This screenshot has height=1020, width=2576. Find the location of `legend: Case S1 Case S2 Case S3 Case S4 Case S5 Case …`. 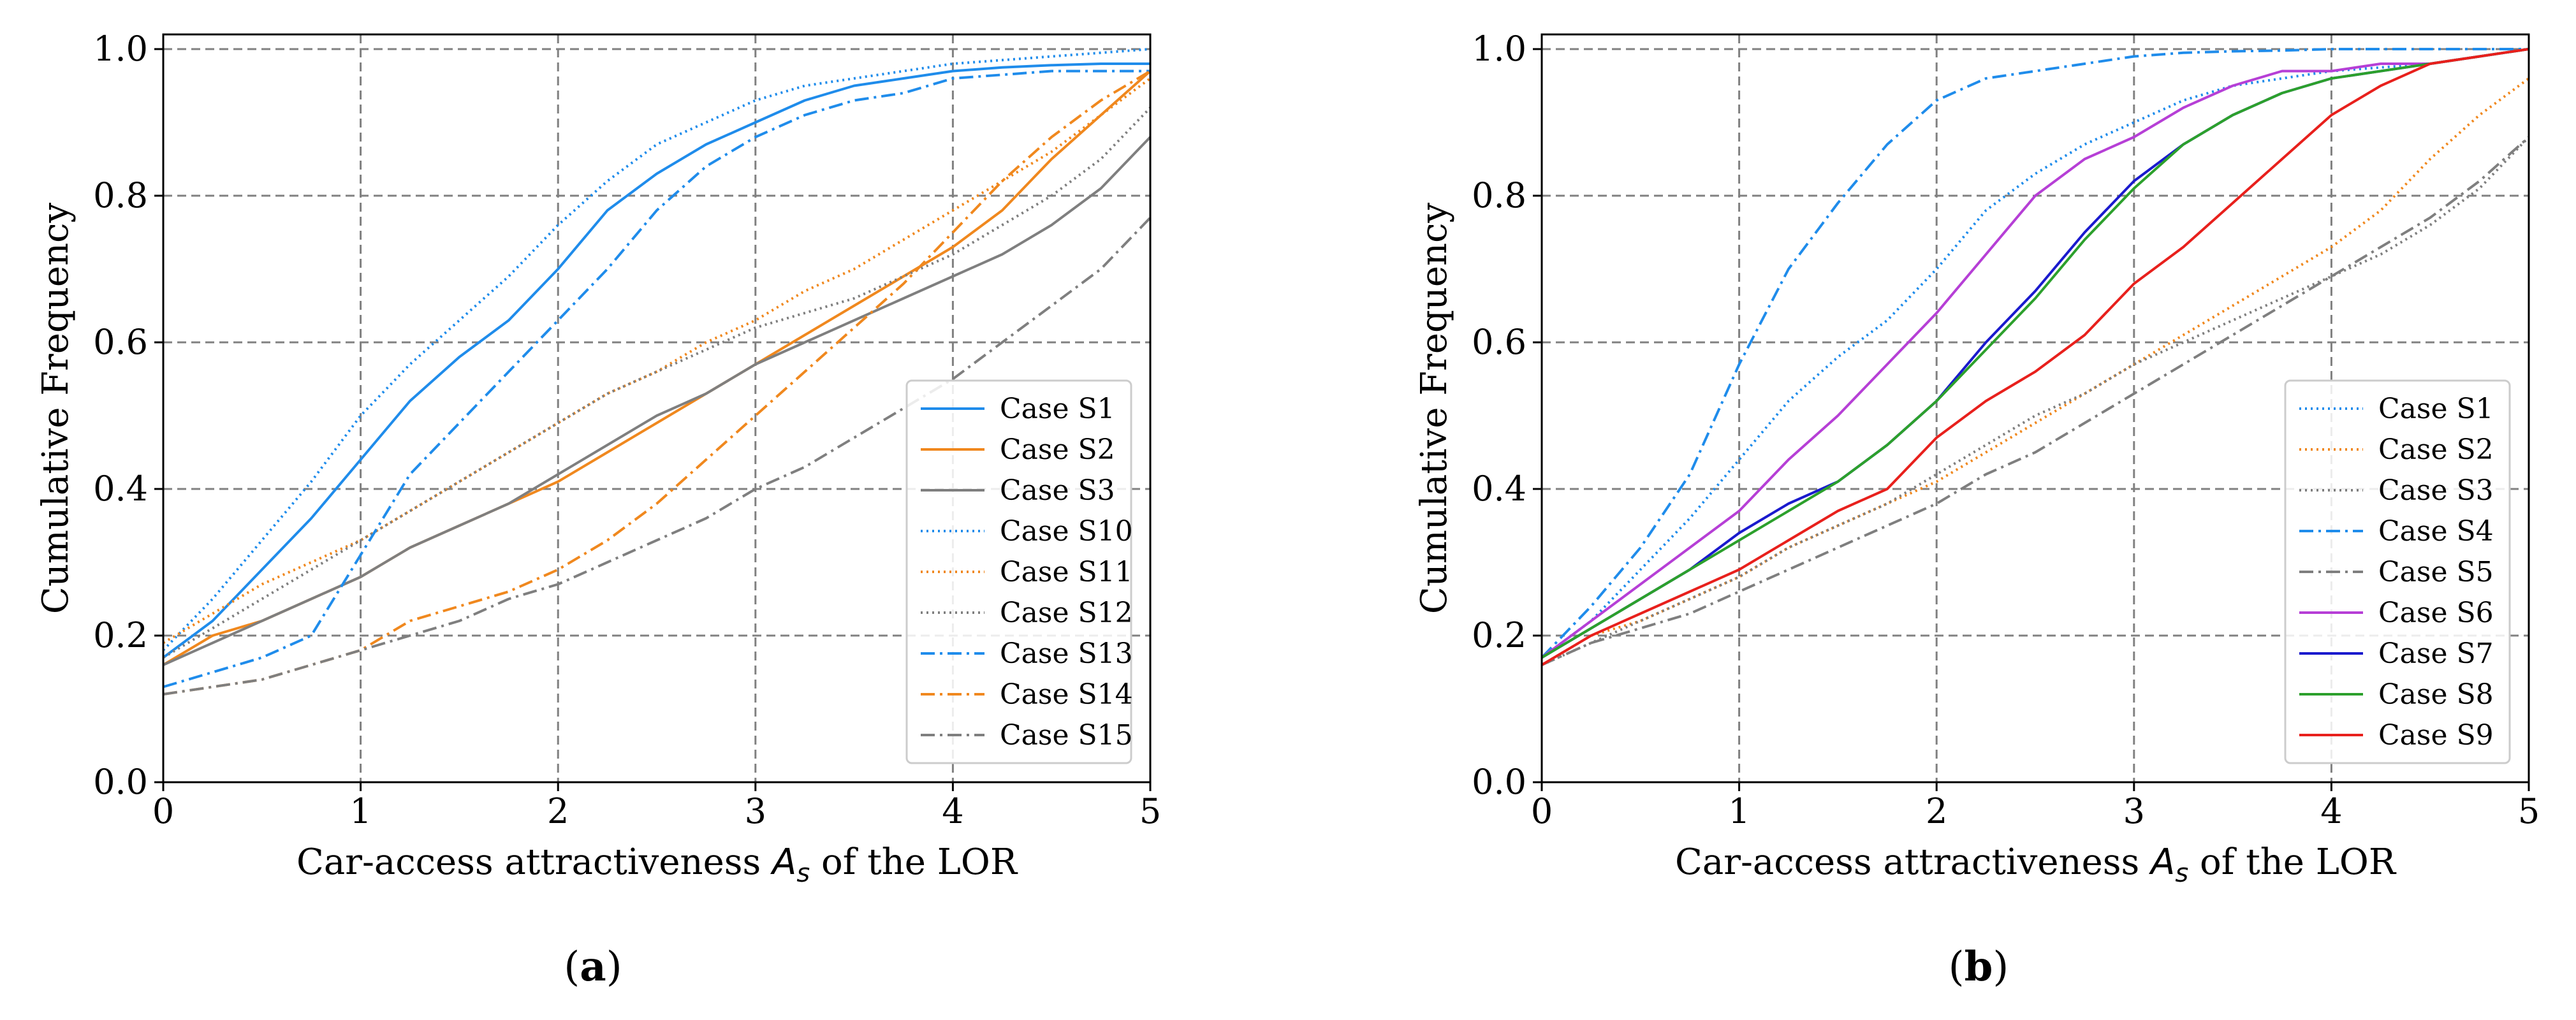

legend: Case S1 Case S2 Case S3 Case S4 Case S5 Case … is located at coordinates (2397, 571).